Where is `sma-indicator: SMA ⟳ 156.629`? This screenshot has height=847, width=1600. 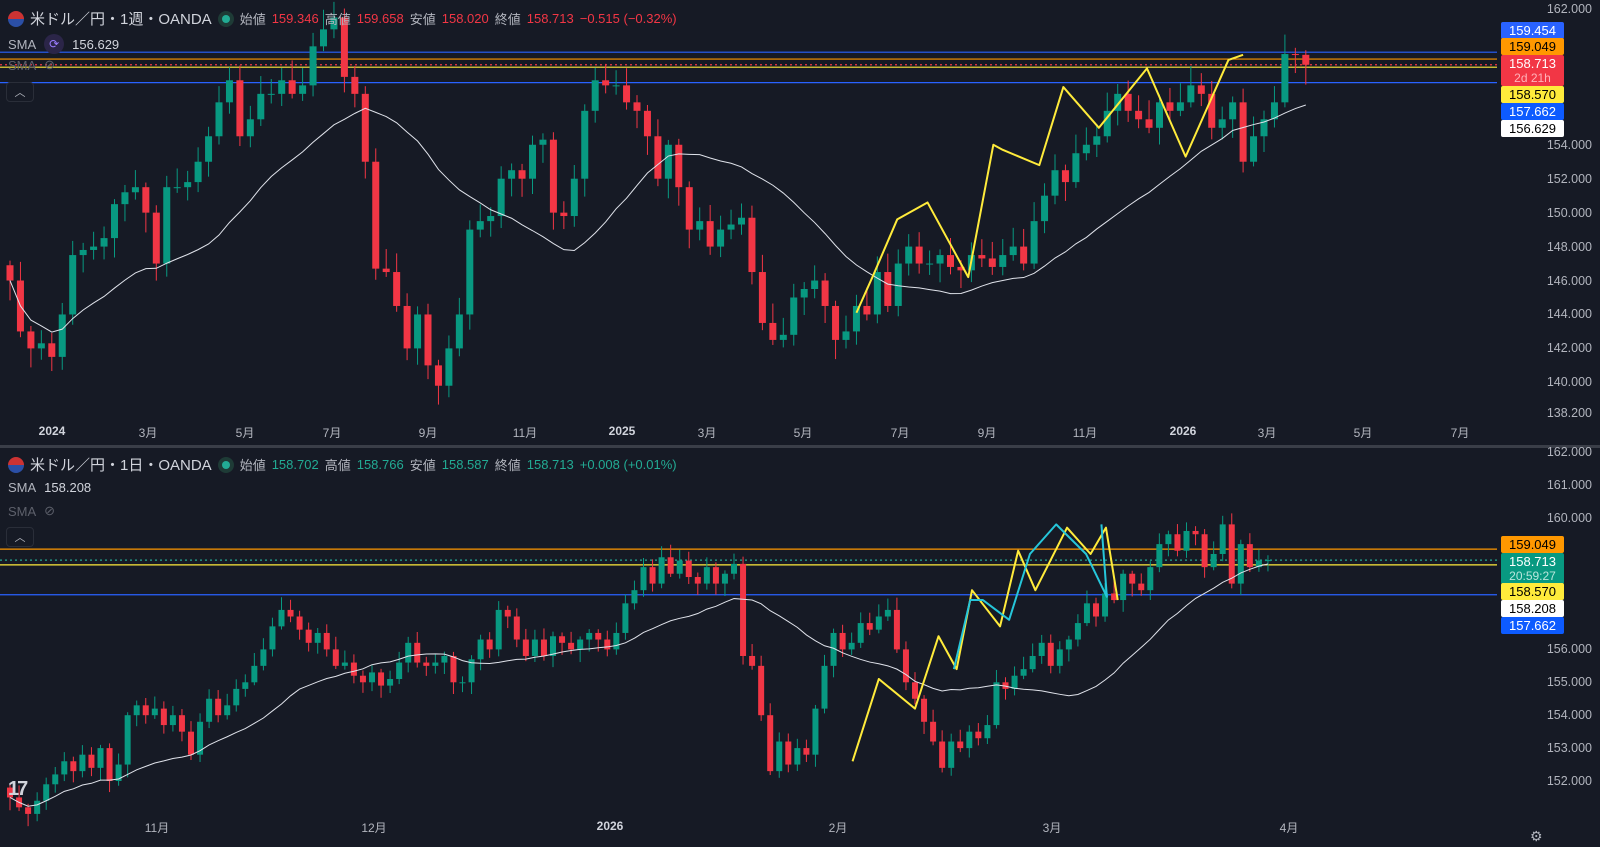
sma-indicator: SMA ⟳ 156.629 is located at coordinates (63, 44).